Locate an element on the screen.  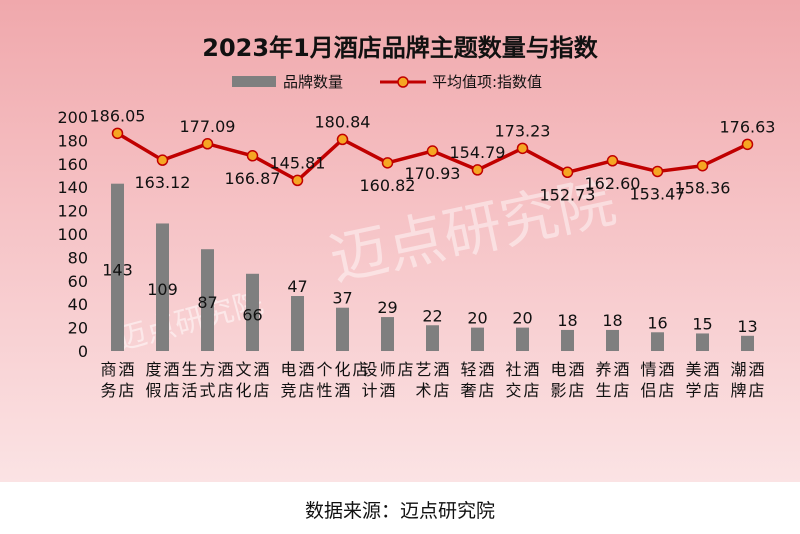
bar-data-label: 37 is located at coordinates (342, 298).